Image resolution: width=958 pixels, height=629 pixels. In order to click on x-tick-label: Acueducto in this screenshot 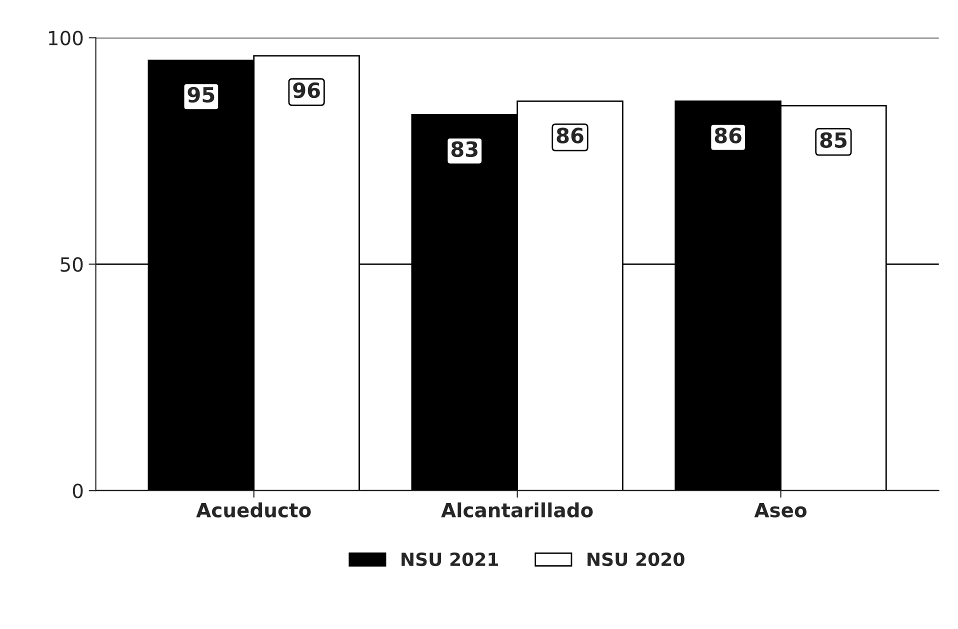, I will do `click(253, 510)`.